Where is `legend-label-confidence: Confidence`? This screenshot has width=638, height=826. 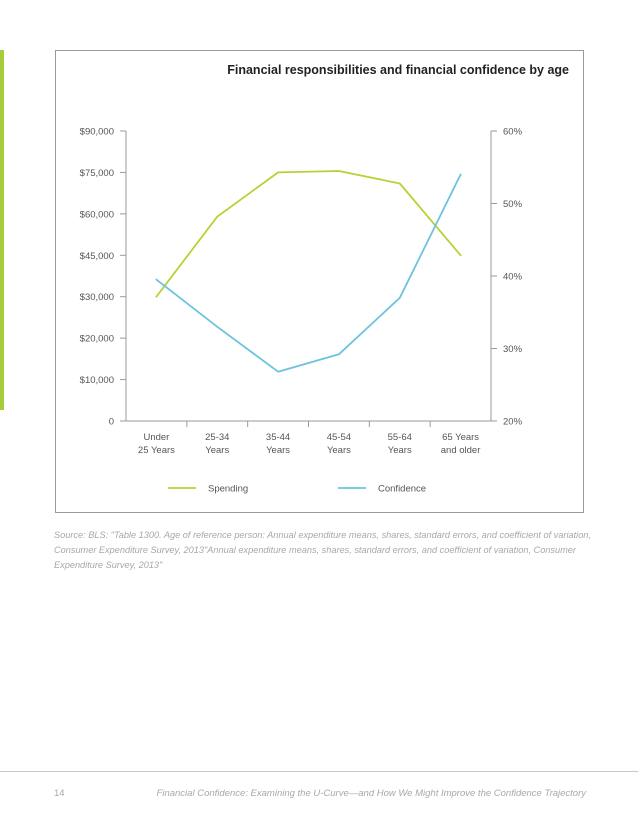
legend-label-confidence: Confidence is located at coordinates (402, 489).